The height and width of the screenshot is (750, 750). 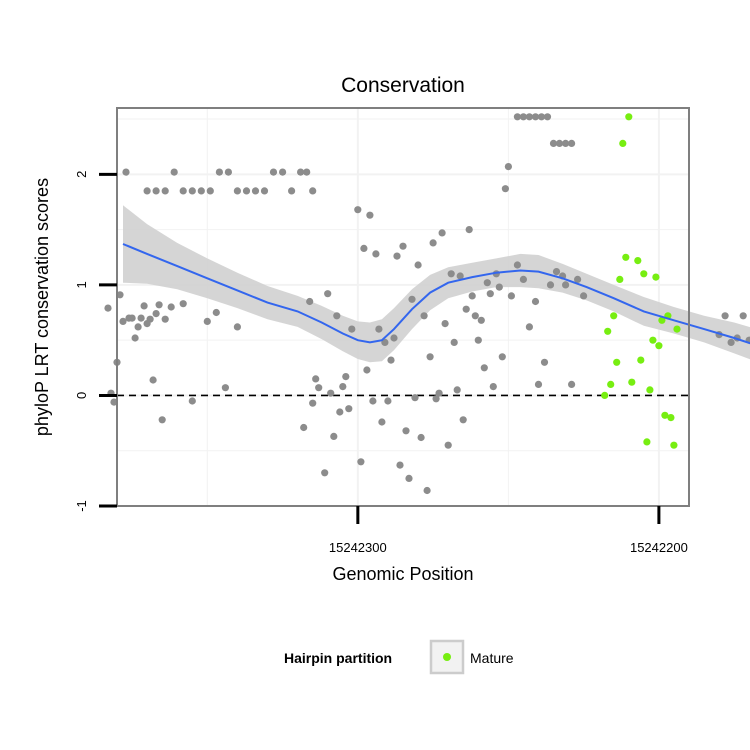 What do you see at coordinates (358, 547) in the screenshot?
I see `x-tick-label: 15242300` at bounding box center [358, 547].